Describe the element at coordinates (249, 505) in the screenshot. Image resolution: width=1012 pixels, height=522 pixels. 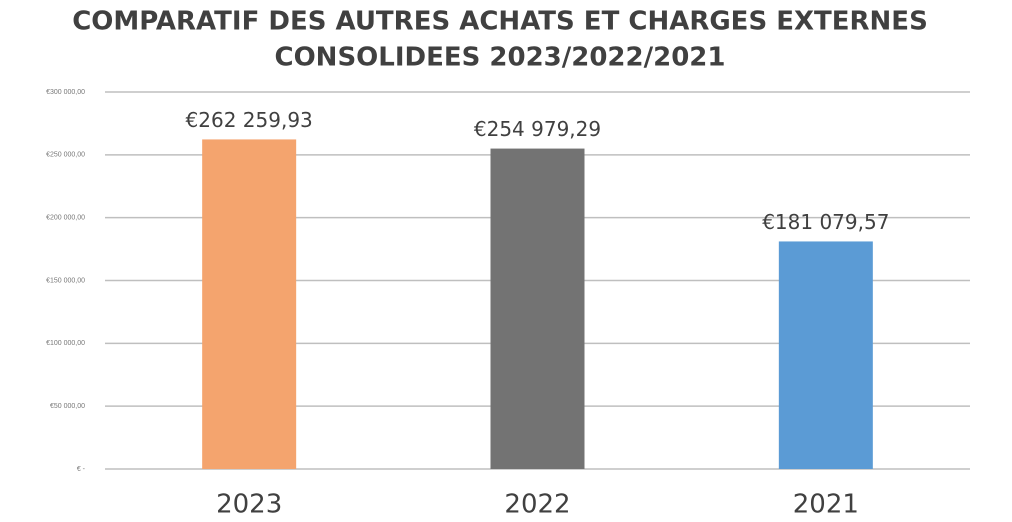
I see `x-tick-label: 2023` at that location.